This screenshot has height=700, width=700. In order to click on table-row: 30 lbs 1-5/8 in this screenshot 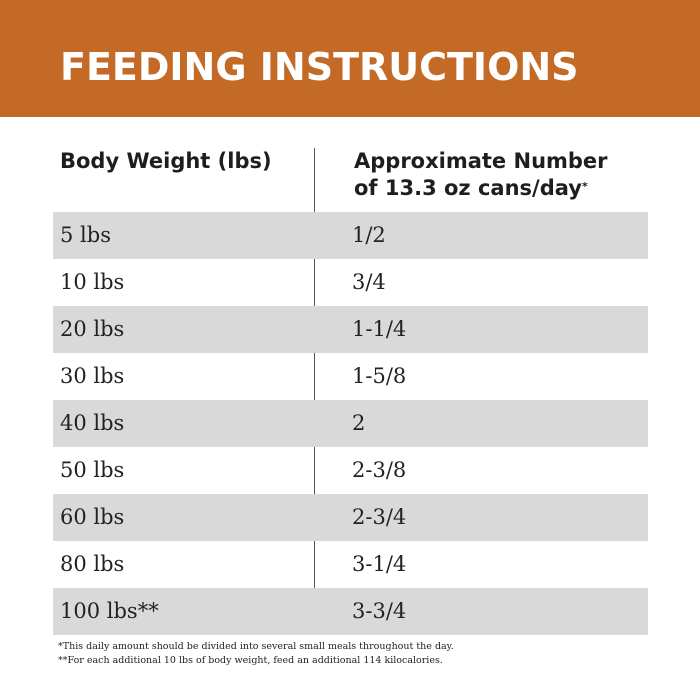, I will do `click(350, 376)`.